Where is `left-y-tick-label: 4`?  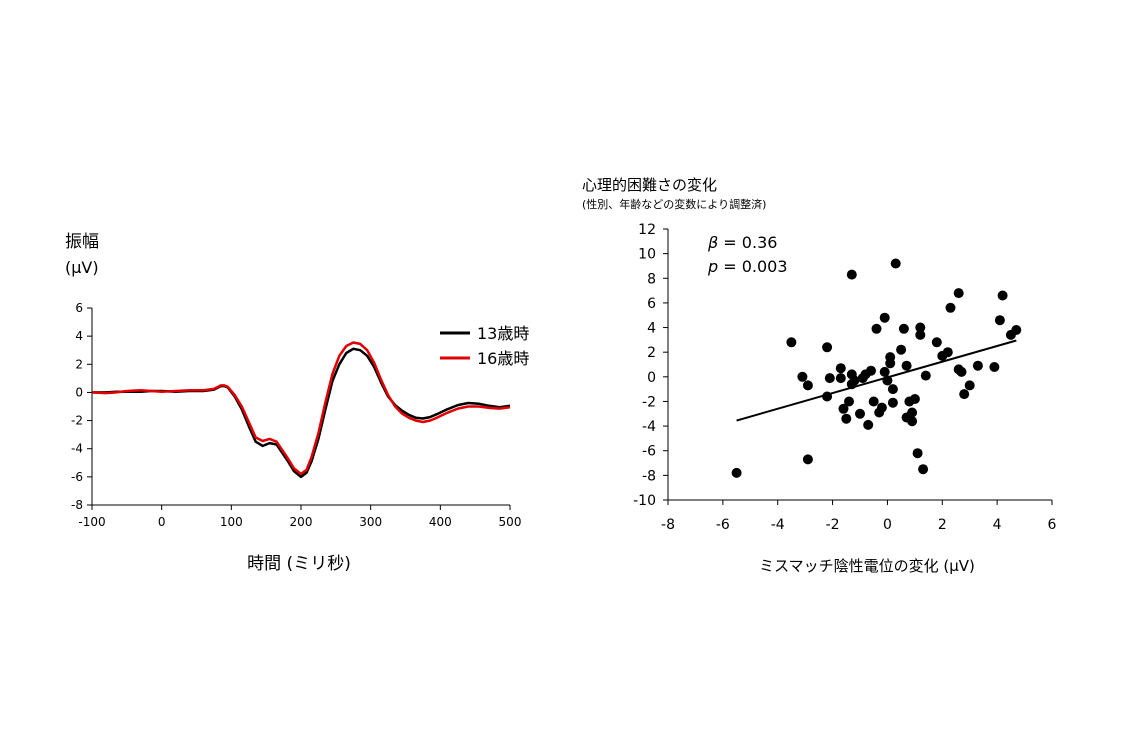 left-y-tick-label: 4 is located at coordinates (79, 336).